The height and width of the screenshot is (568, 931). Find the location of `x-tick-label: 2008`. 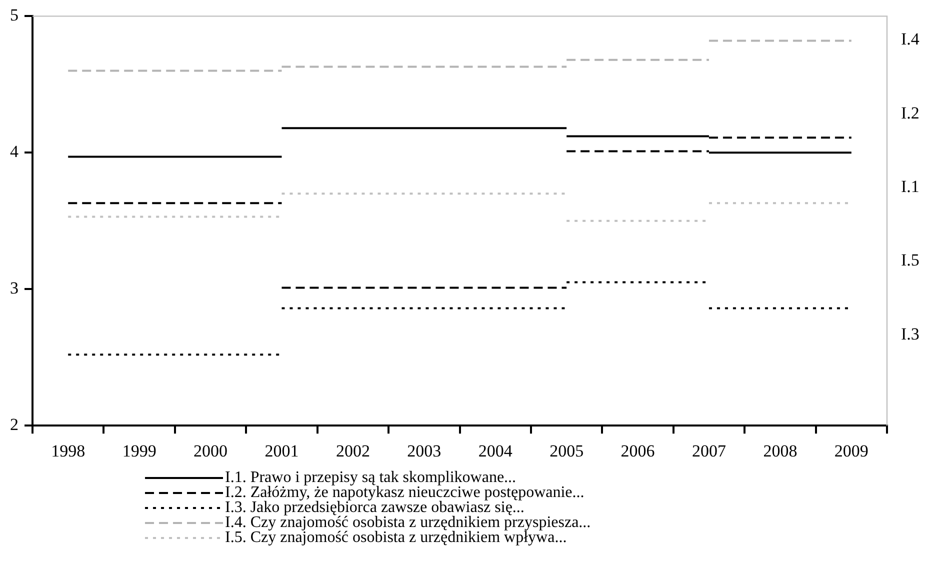

x-tick-label: 2008 is located at coordinates (780, 450).